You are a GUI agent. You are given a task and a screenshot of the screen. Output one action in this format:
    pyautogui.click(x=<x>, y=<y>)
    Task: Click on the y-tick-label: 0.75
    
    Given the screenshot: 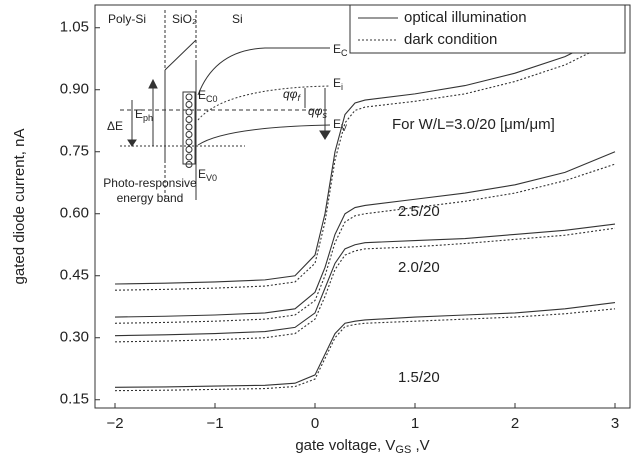 What is the action you would take?
    pyautogui.click(x=74, y=151)
    